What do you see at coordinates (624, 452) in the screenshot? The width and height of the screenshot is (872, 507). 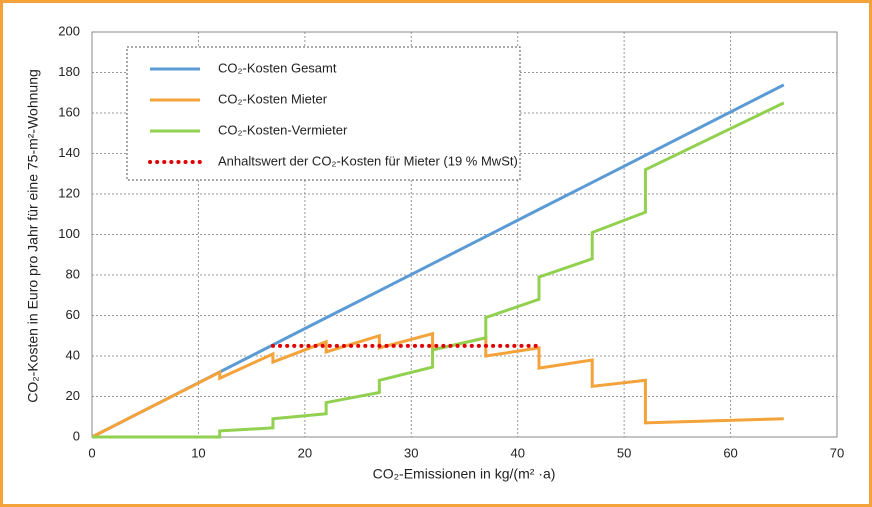 I see `x-tick-label: 50` at bounding box center [624, 452].